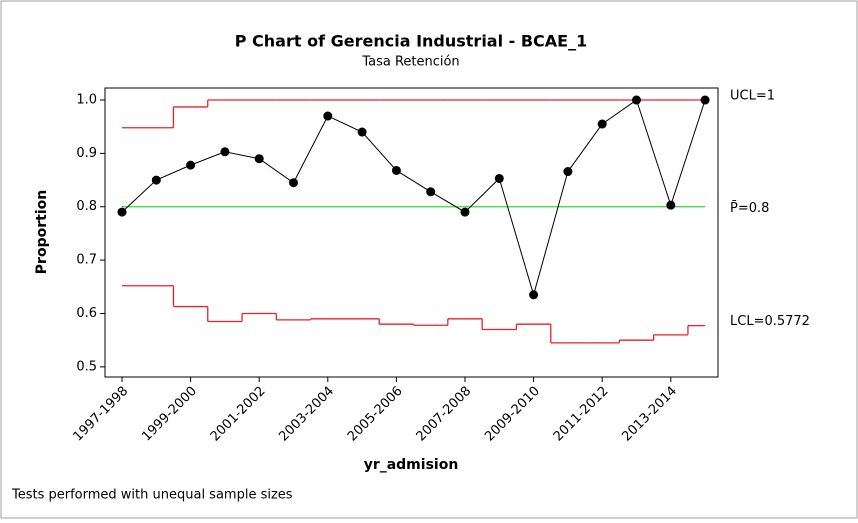 This screenshot has height=523, width=858. Describe the element at coordinates (752, 96) in the screenshot. I see `ucl-label: UCL=1` at that location.